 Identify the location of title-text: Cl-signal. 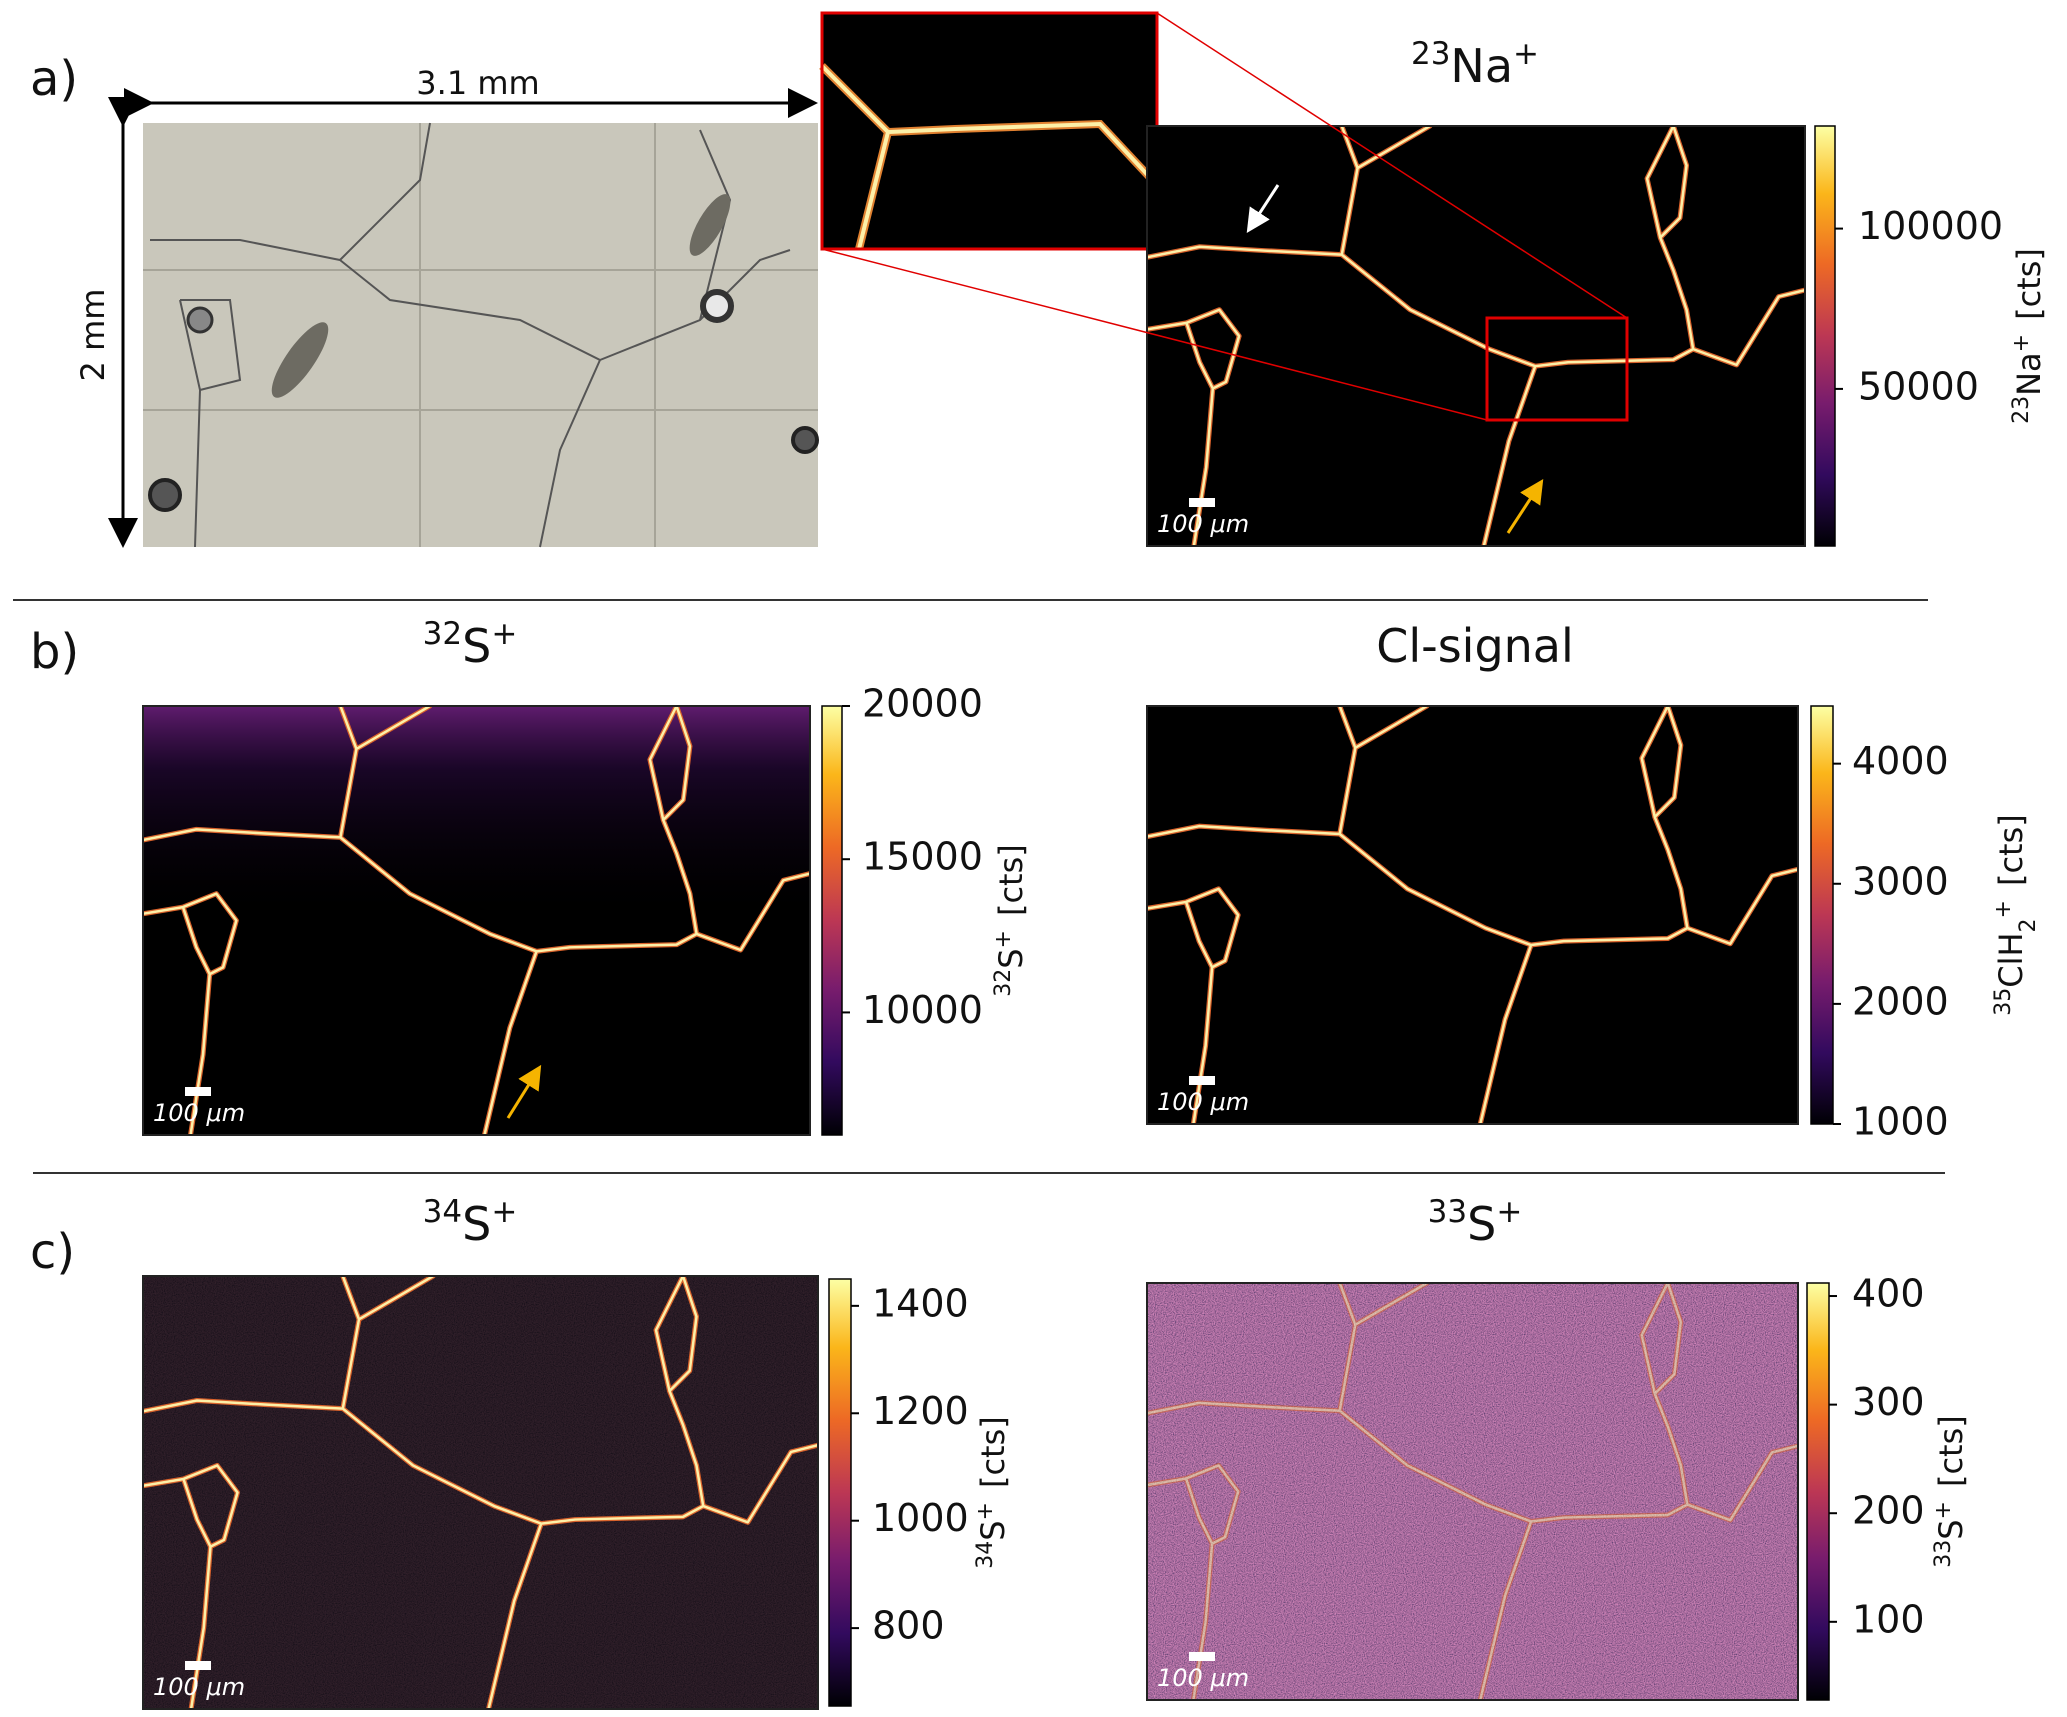
(1475, 646).